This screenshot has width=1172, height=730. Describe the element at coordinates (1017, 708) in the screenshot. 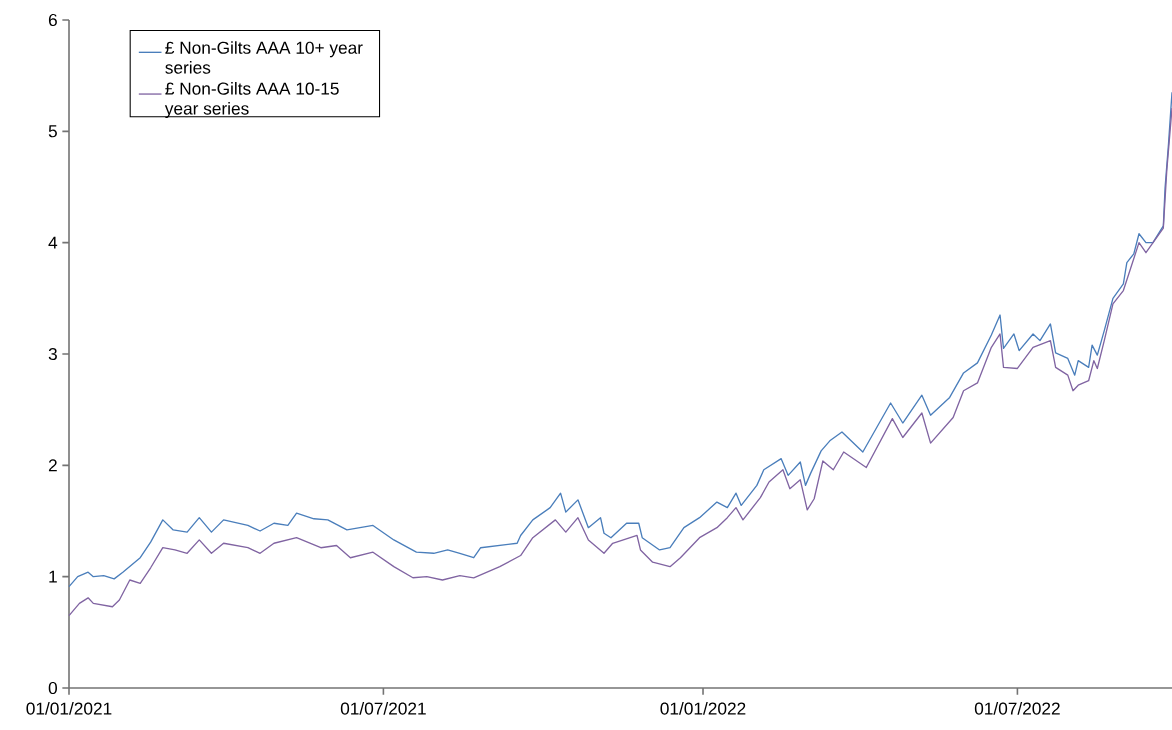

I see `x-tick-label: 01/07/2022` at that location.